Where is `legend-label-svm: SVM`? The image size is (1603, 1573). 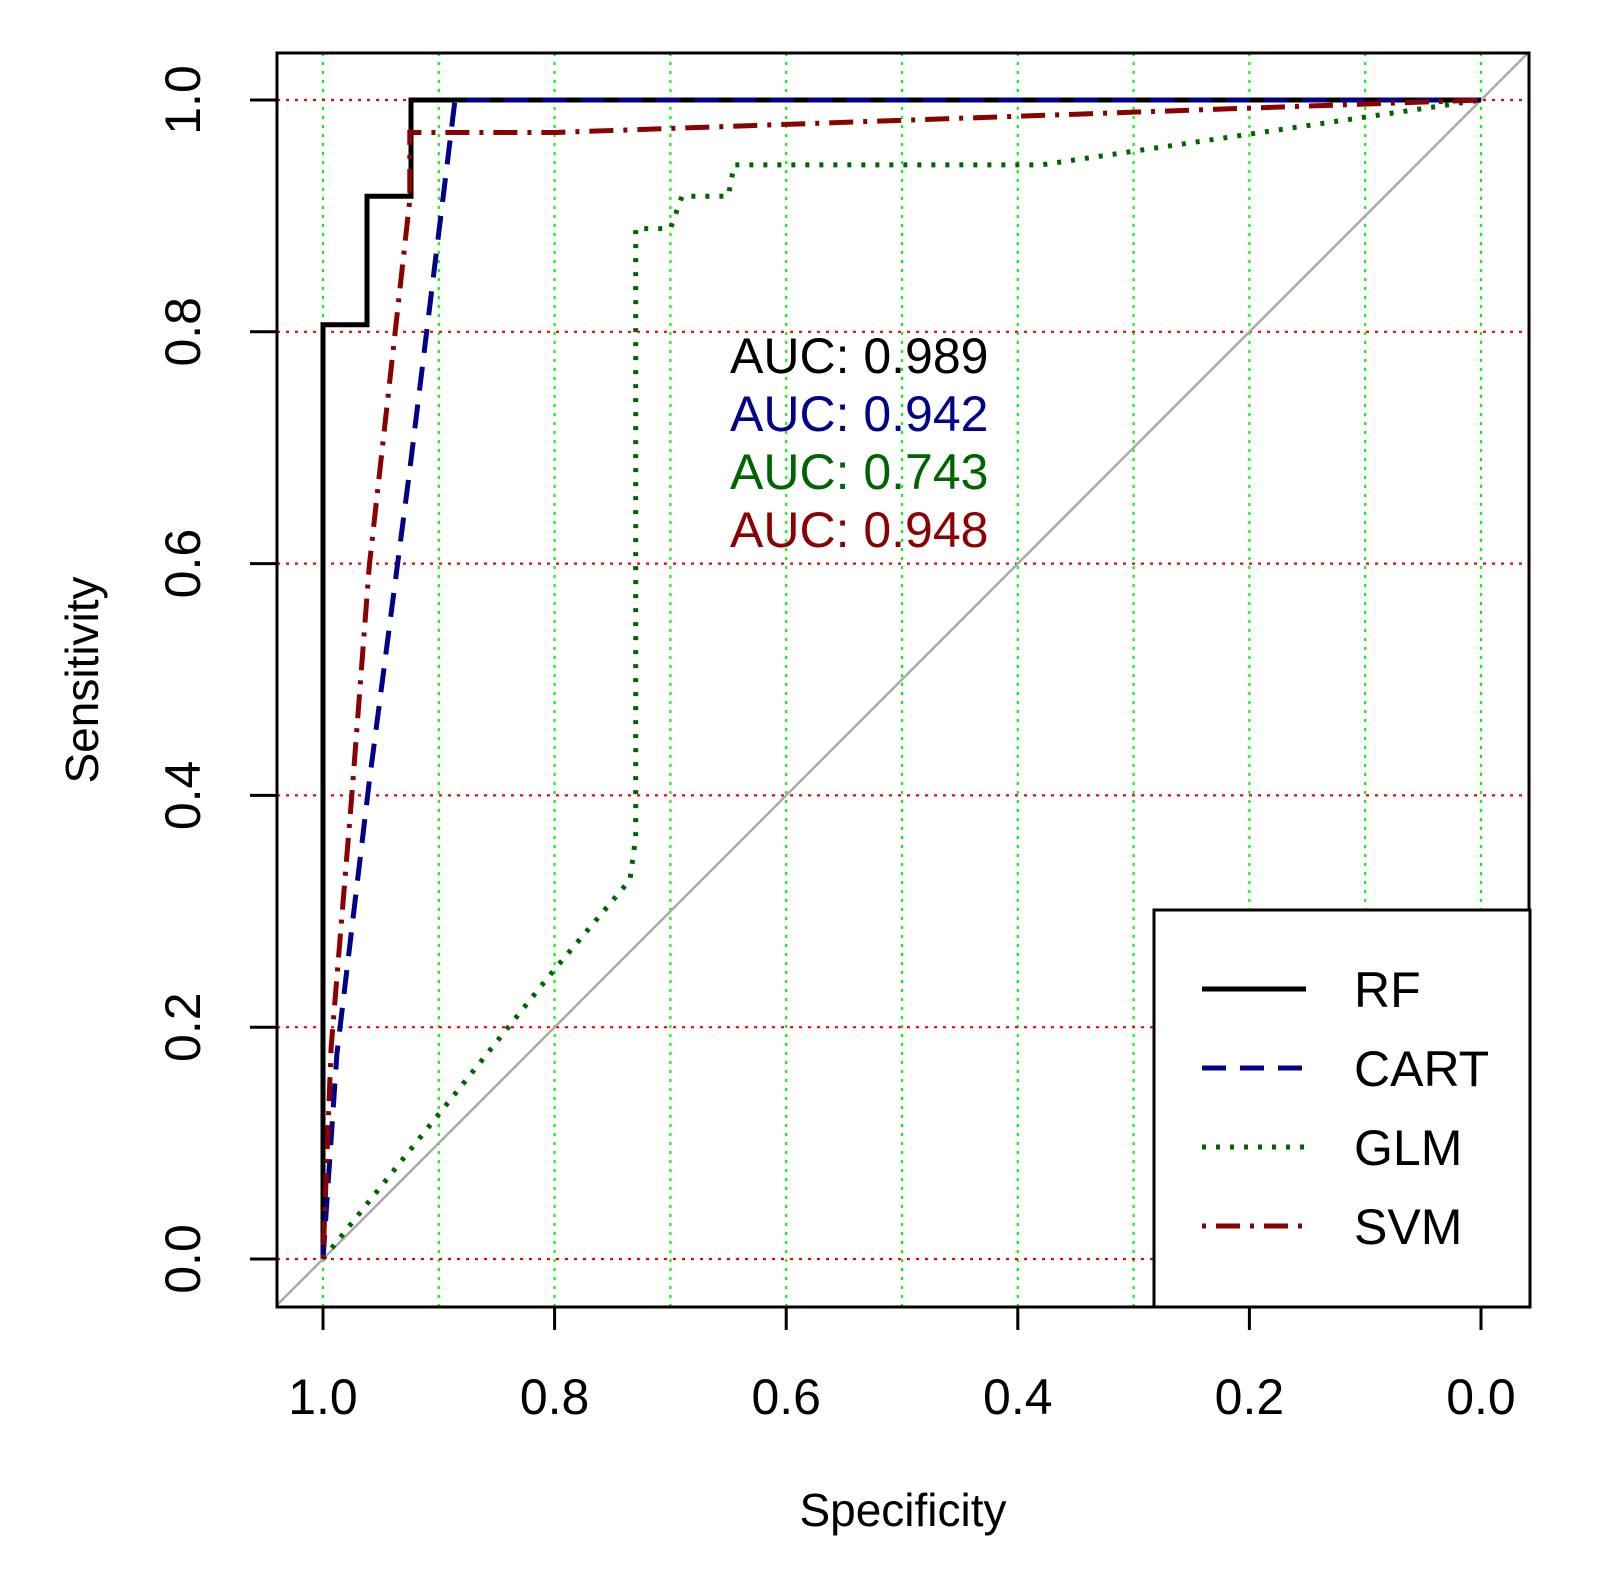
legend-label-svm: SVM is located at coordinates (1408, 1227).